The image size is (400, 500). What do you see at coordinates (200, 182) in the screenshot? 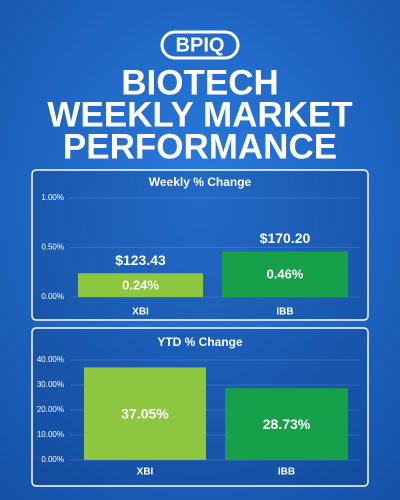
I see `chart-title: Weekly % Change` at bounding box center [200, 182].